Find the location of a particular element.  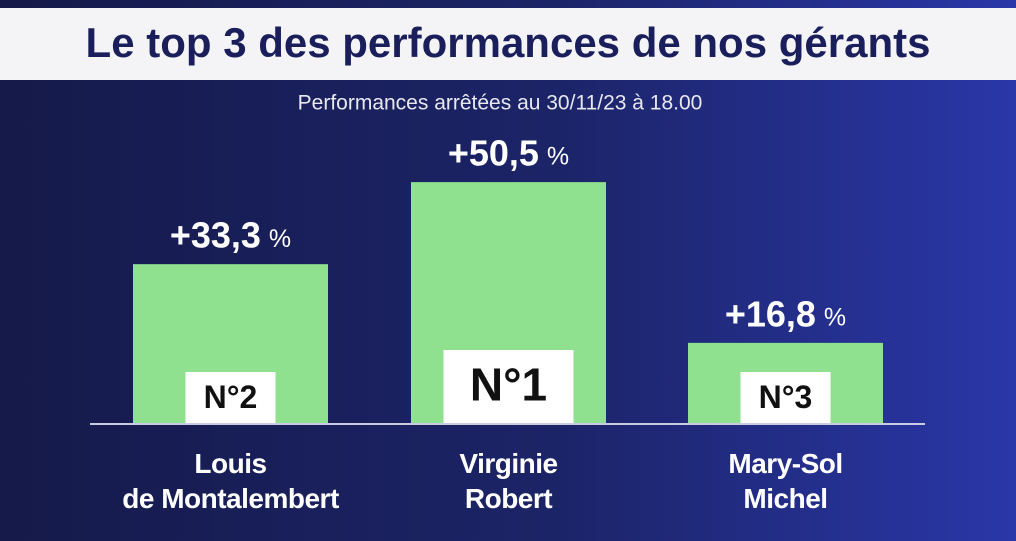

rank-label: N°3 is located at coordinates (786, 397).